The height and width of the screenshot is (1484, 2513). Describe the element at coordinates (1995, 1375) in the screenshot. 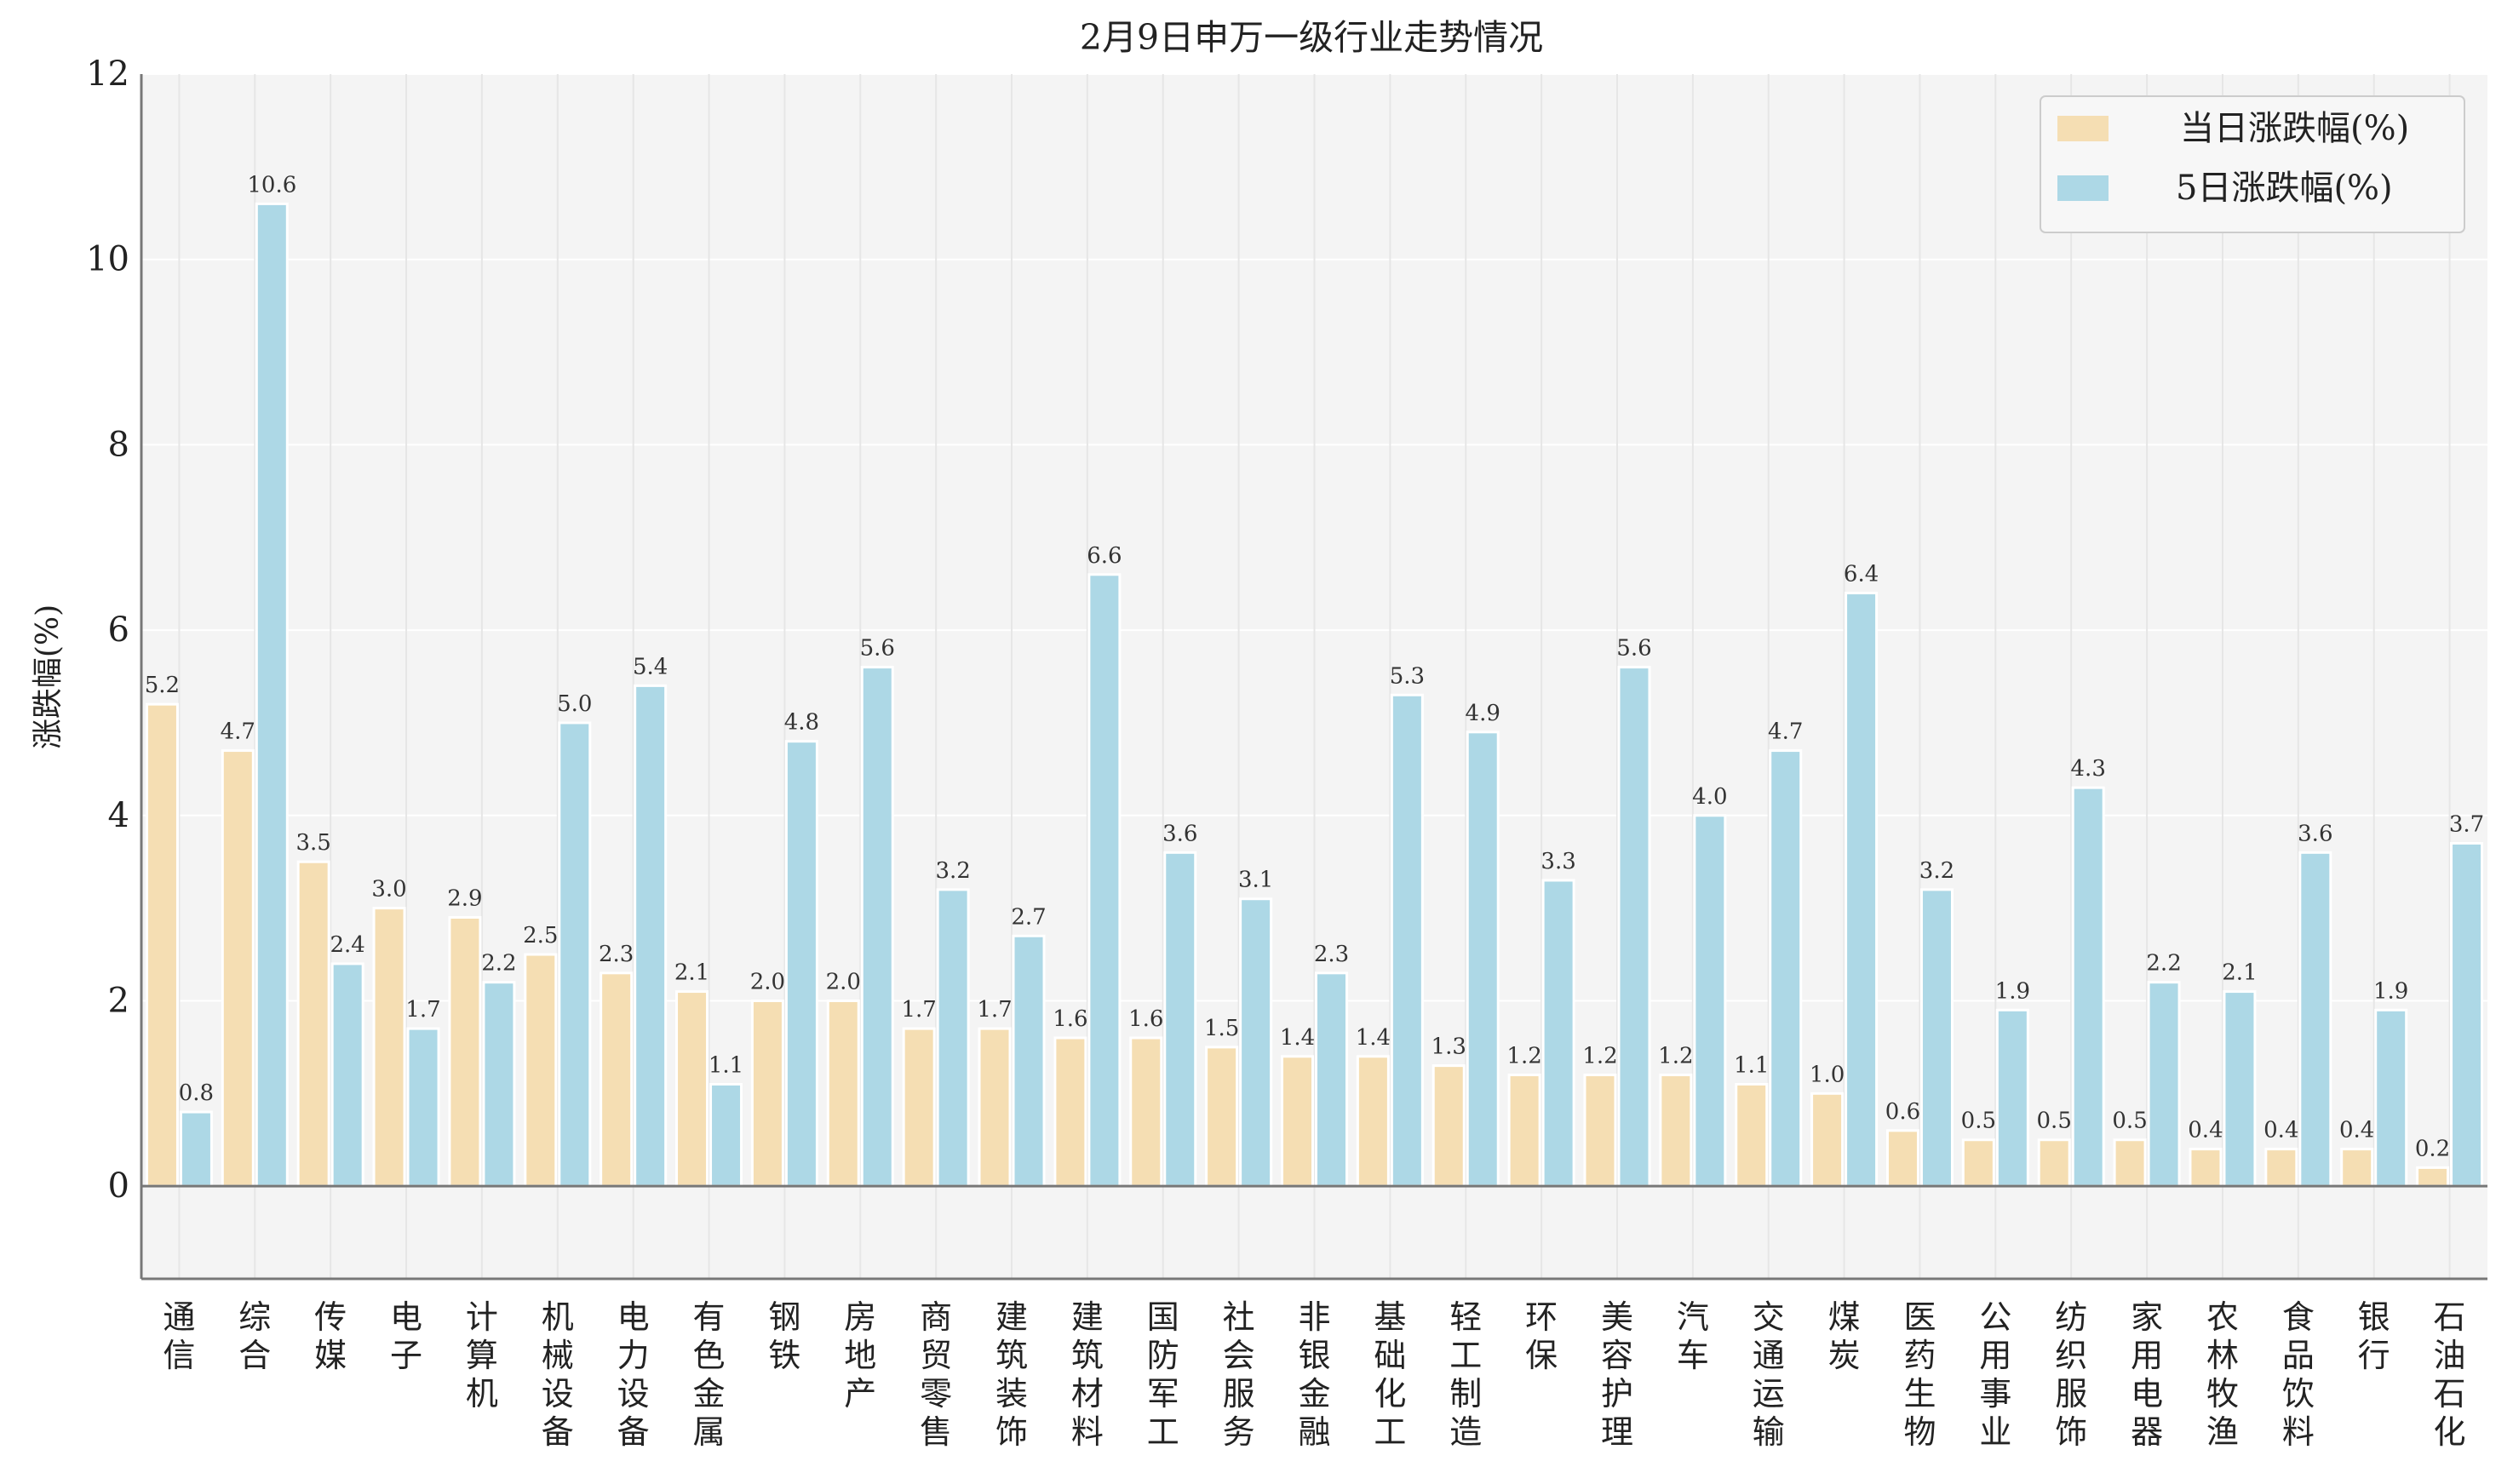

I see `x-tick-label: 公用事业` at that location.